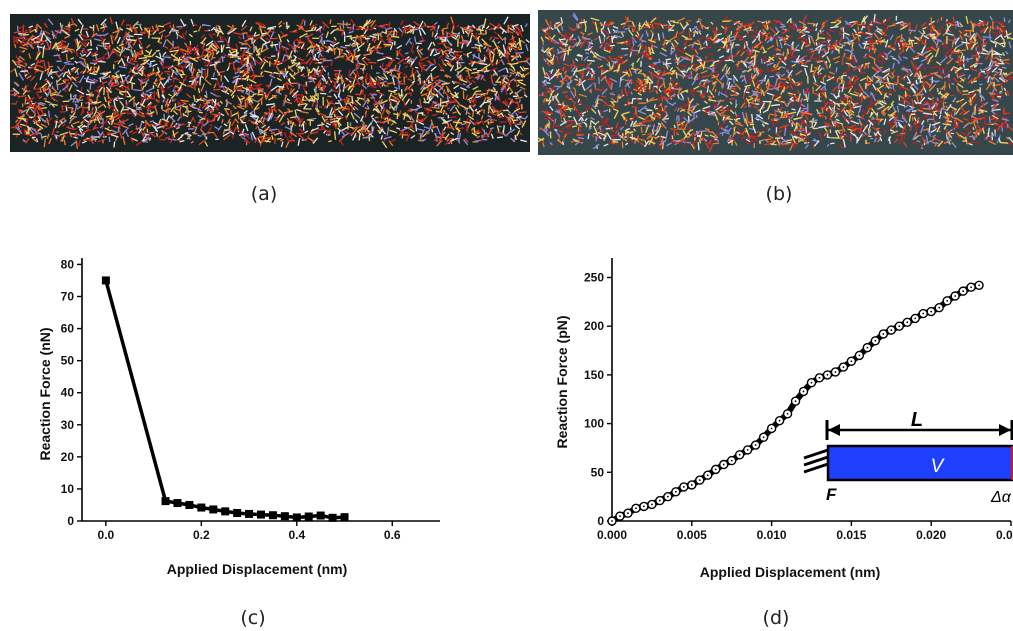 The width and height of the screenshot is (1013, 631). What do you see at coordinates (831, 494) in the screenshot?
I see `inset-force-label: F` at bounding box center [831, 494].